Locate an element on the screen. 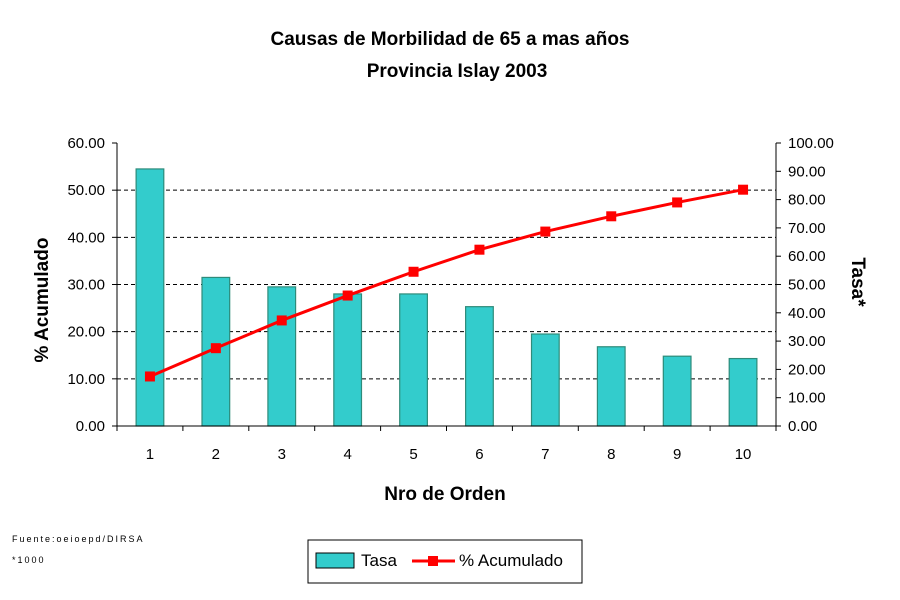 Image resolution: width=900 pixels, height=600 pixels. left-tick-label: 50.00 is located at coordinates (86, 190).